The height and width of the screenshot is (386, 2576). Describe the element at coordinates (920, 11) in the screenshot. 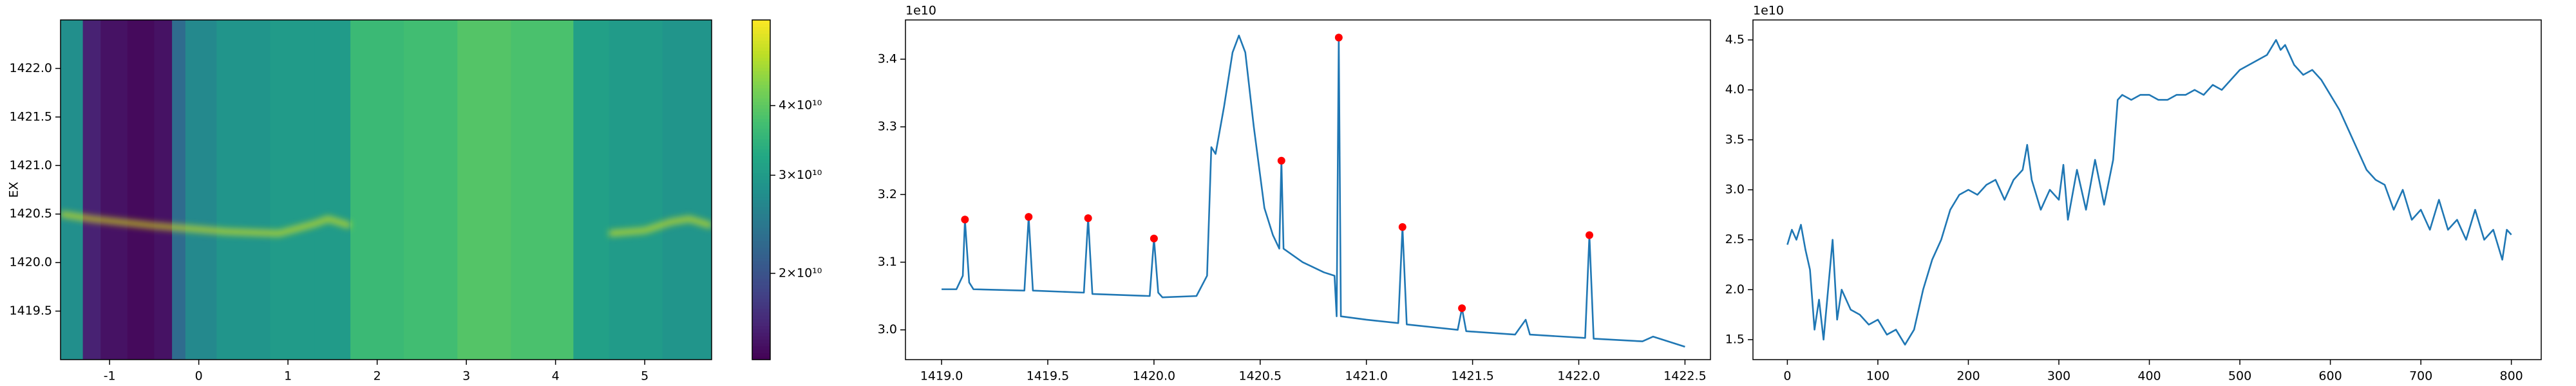

I see `offset-text: 1e10` at that location.